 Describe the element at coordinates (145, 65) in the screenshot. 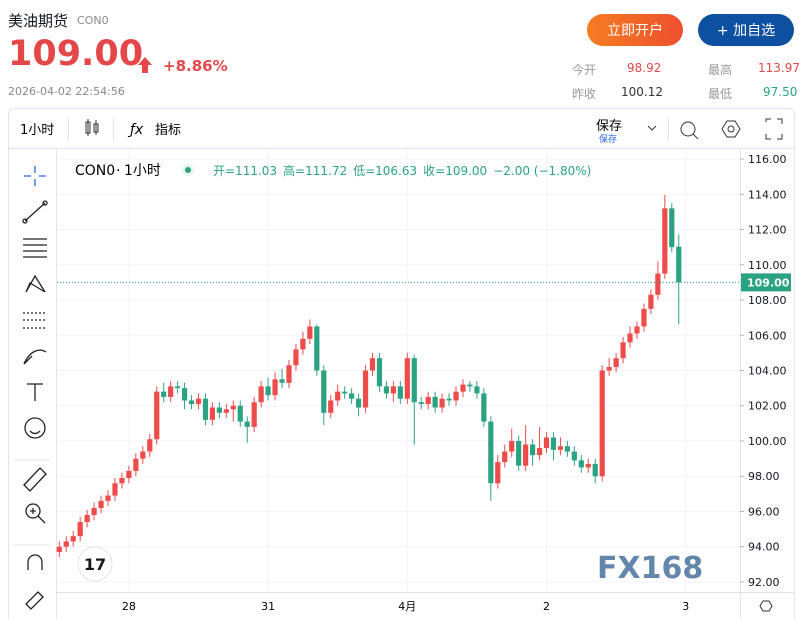

I see `up-arrow` at that location.